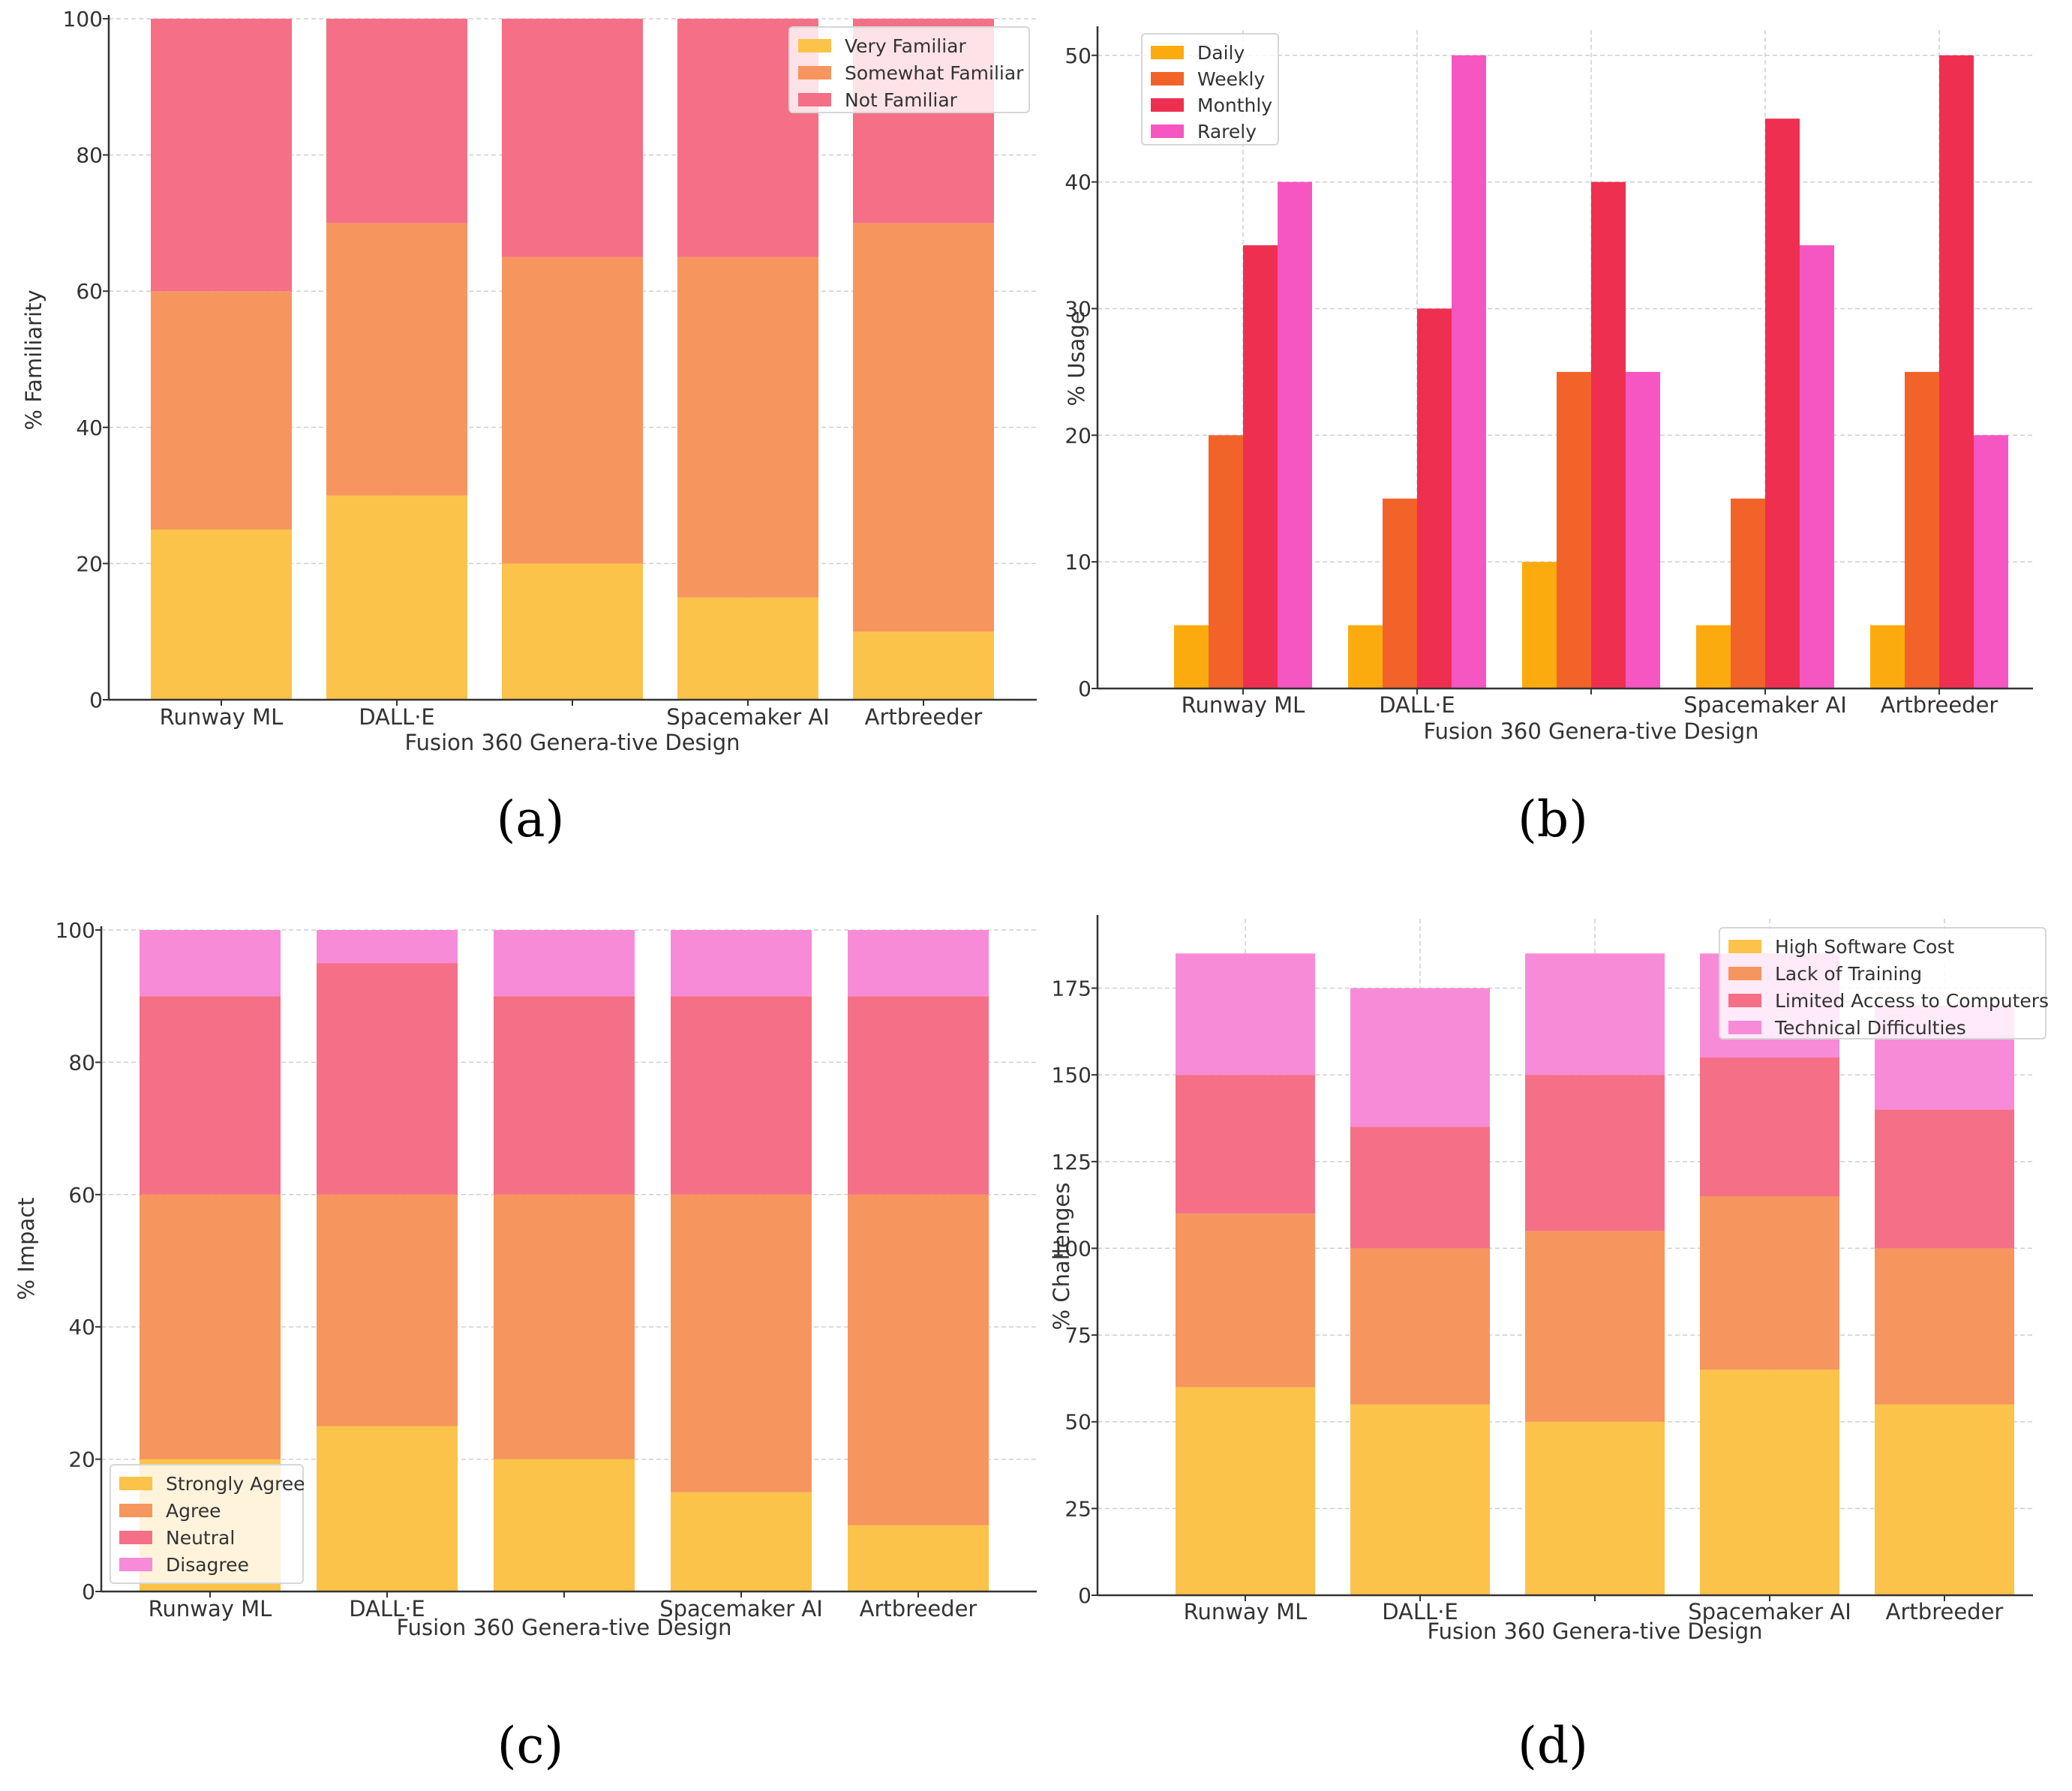 This screenshot has width=2072, height=1791. I want to click on legend-item-label: Strongly Agree, so click(235, 1484).